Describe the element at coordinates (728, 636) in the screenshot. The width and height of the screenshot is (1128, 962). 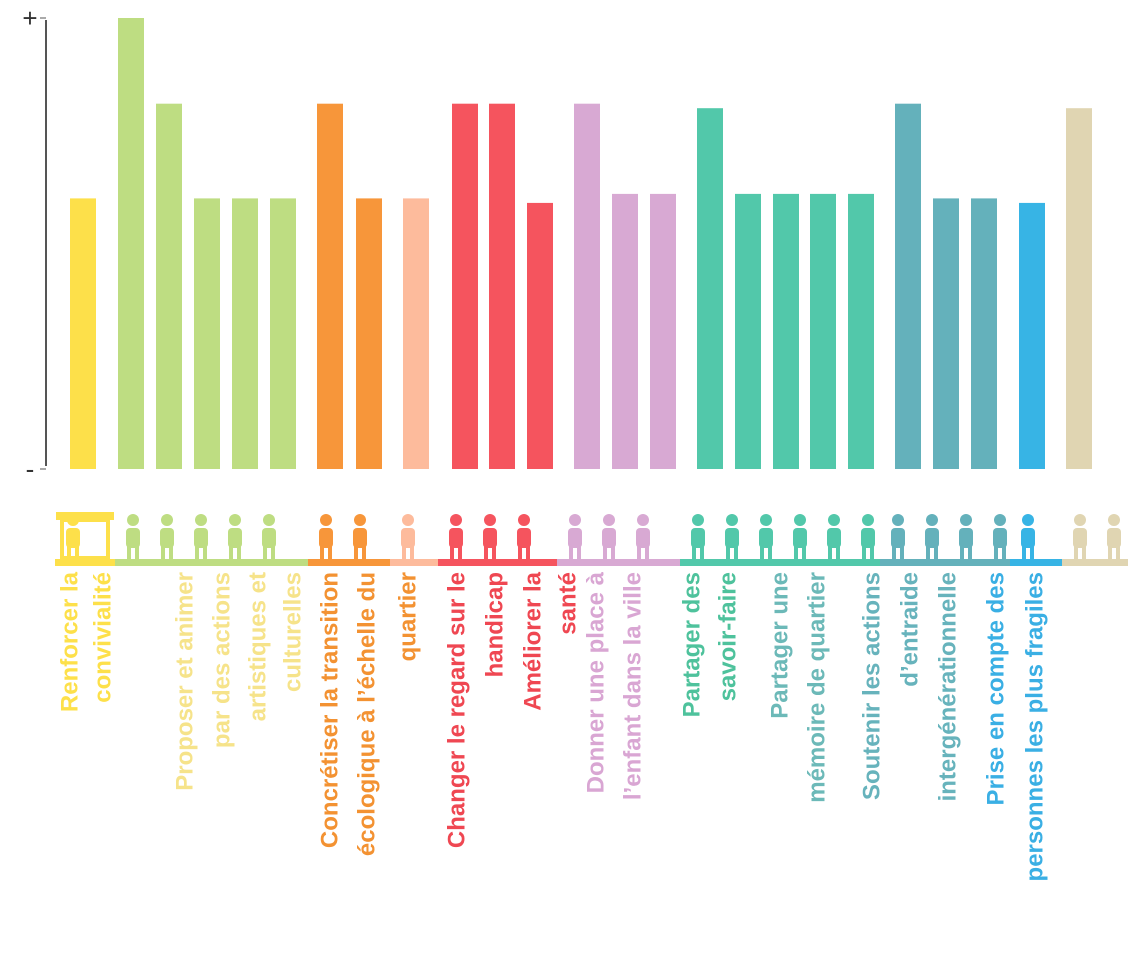
I see `category-label: savoir-faire` at that location.